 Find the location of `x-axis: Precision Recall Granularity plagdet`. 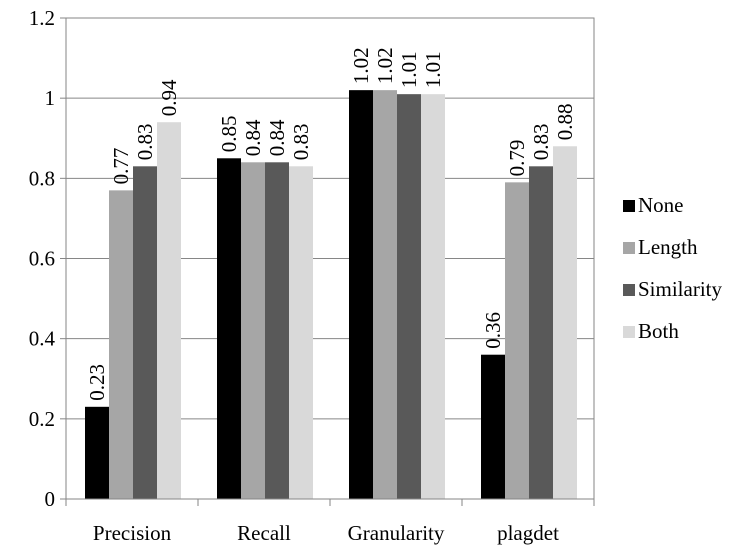

x-axis: Precision Recall Granularity plagdet is located at coordinates (330, 521).